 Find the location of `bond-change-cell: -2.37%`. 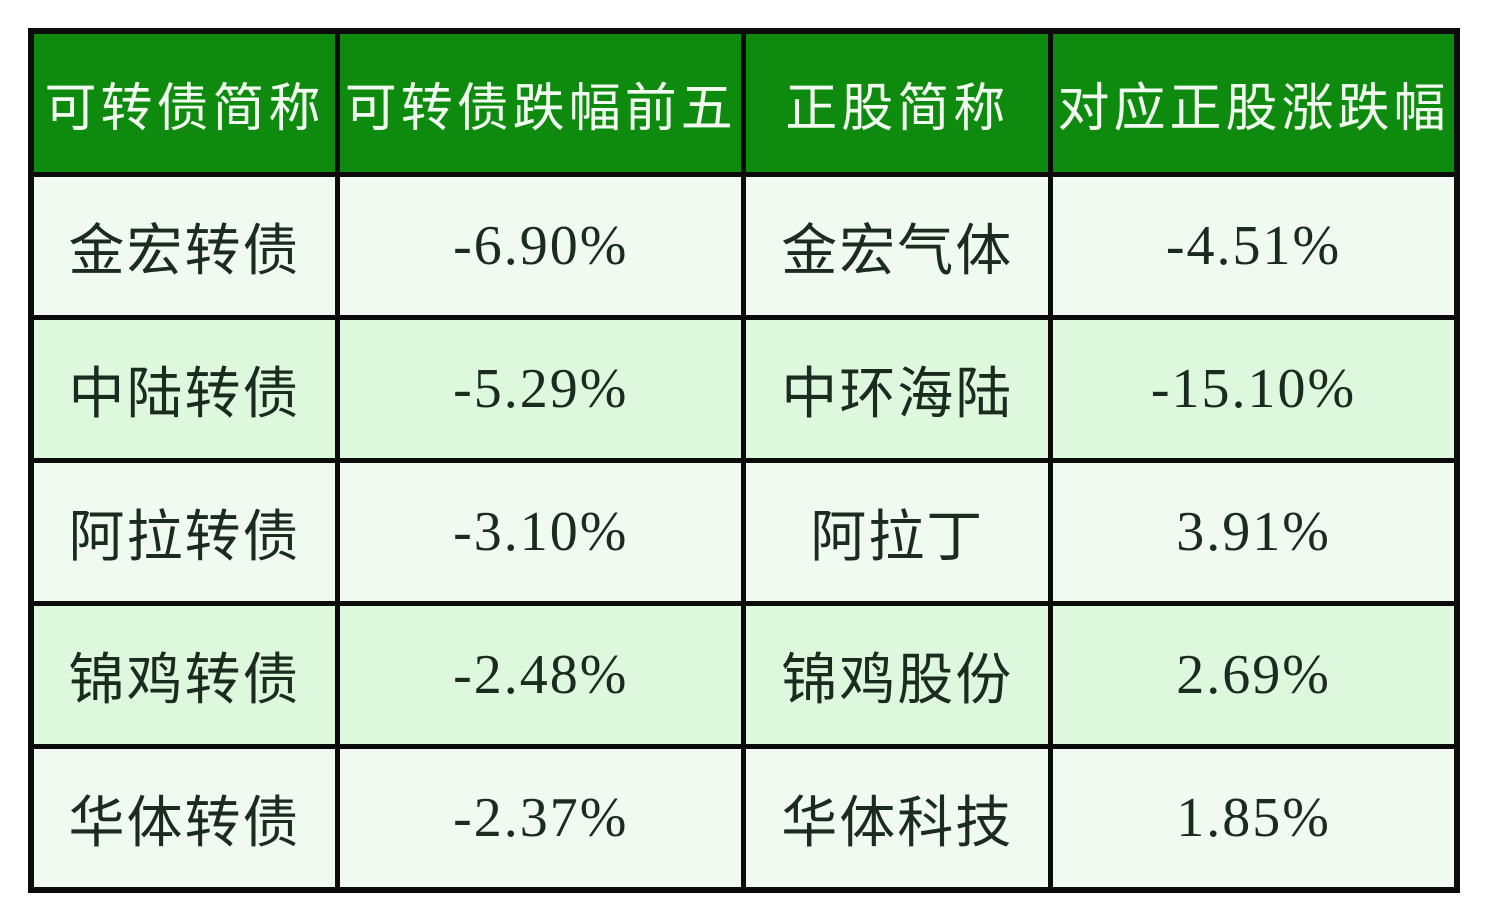

bond-change-cell: -2.37% is located at coordinates (541, 818).